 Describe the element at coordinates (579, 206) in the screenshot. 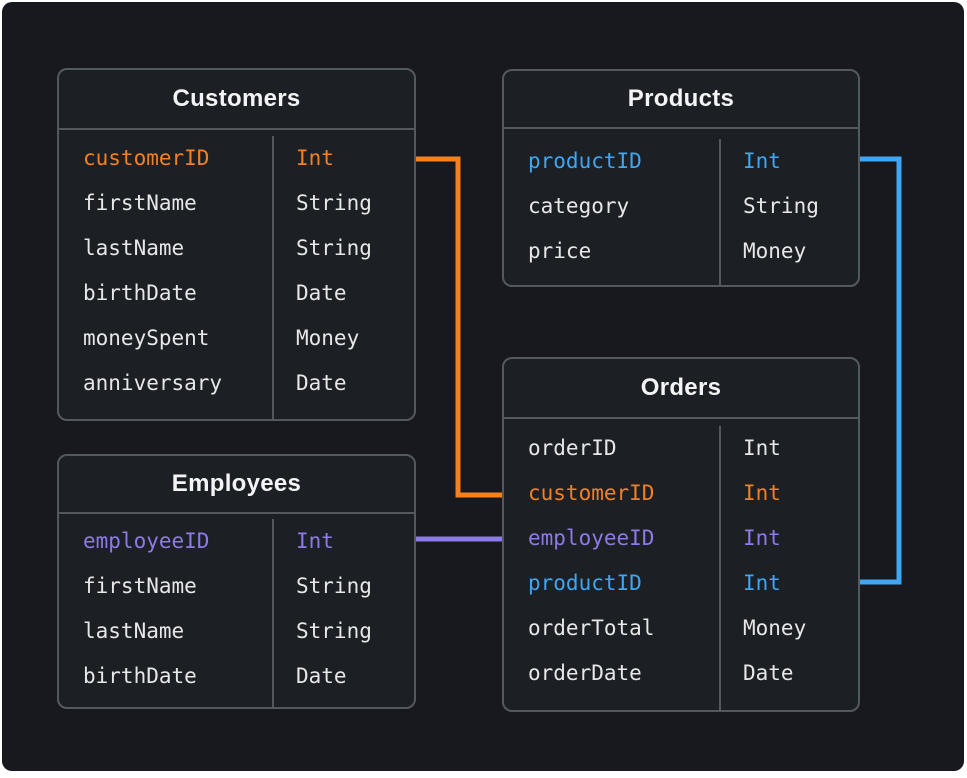

I see `field-name: category` at that location.